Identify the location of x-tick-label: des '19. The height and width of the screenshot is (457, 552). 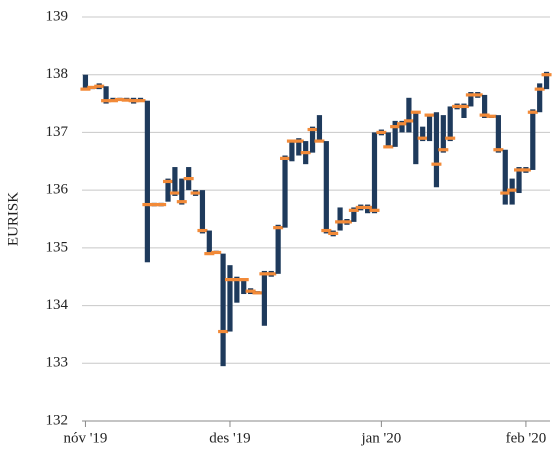
(229, 438).